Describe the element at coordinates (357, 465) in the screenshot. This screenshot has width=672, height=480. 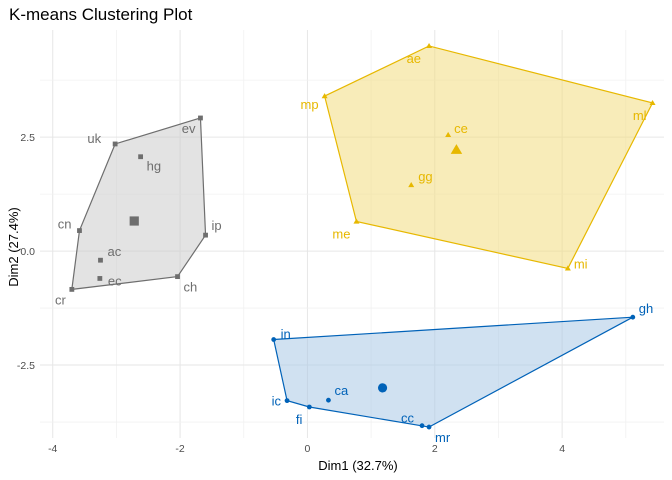
I see `x-axis-title: Dim1 (32.7%)` at that location.